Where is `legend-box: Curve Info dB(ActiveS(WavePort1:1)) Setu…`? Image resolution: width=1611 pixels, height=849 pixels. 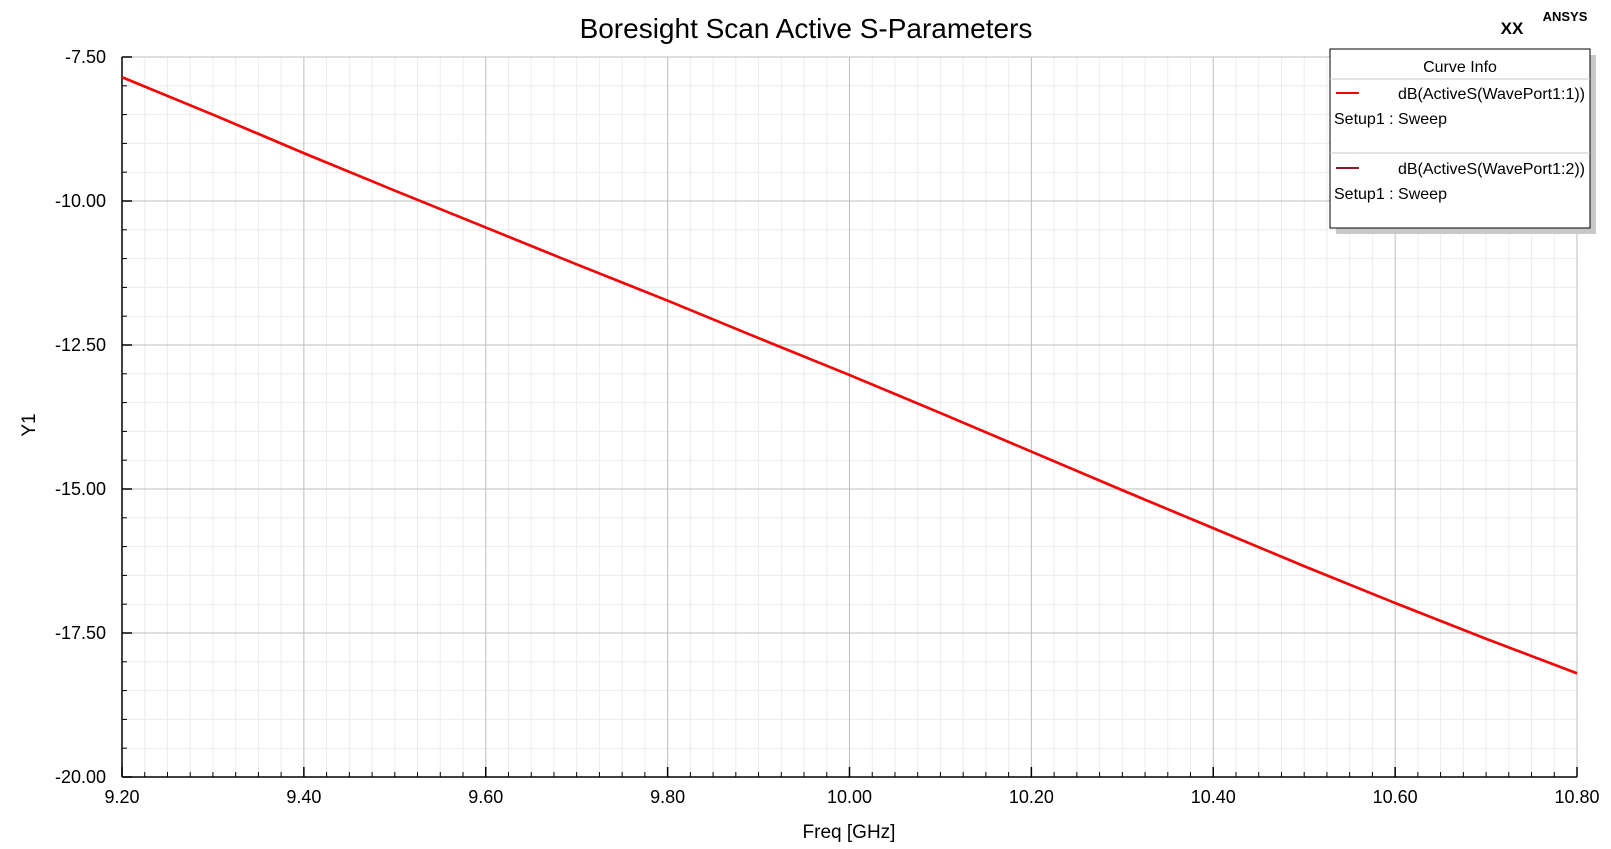
legend-box: Curve Info dB(ActiveS(WavePort1:1)) Setu… is located at coordinates (1462, 141).